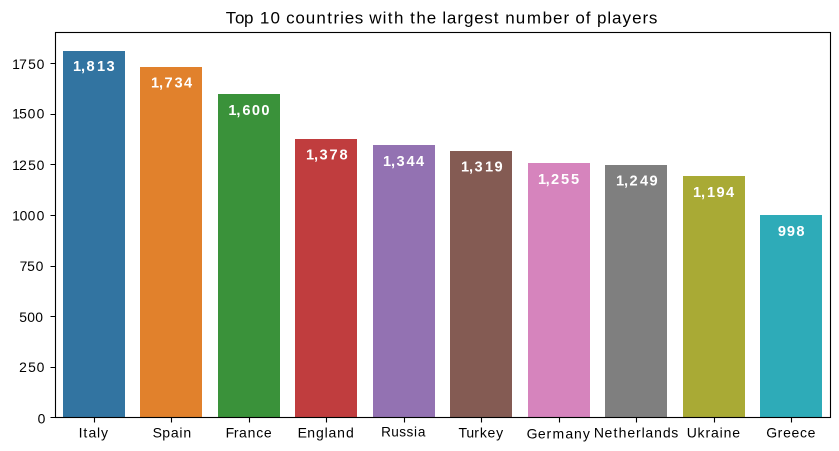 This screenshot has height=451, width=839. Describe the element at coordinates (28, 114) in the screenshot. I see `svg-text: 1500` at that location.